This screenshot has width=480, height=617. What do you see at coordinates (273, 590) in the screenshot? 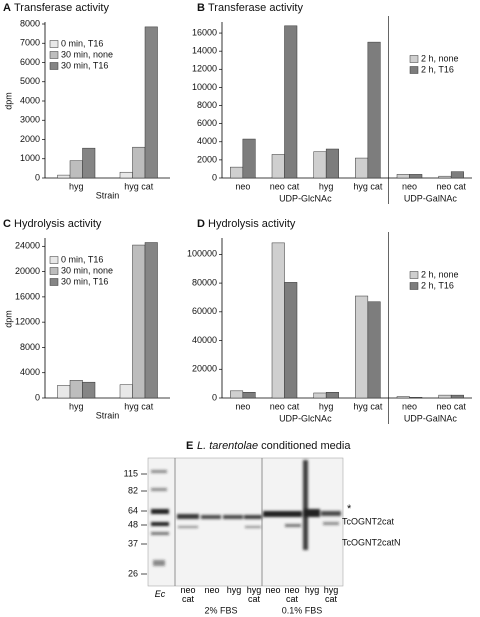
I see `lane-label: neo` at bounding box center [273, 590].